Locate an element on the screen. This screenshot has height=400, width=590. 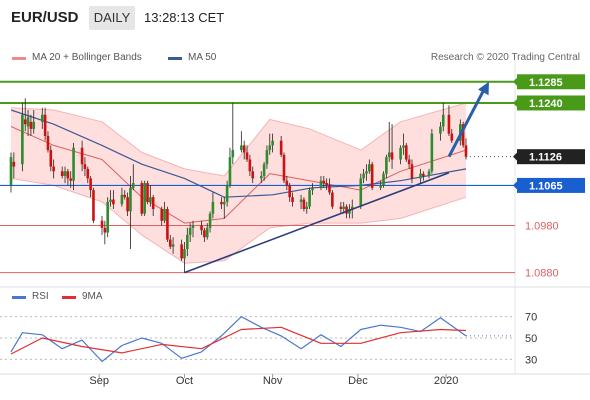
timeframe-badge: DAILY is located at coordinates (112, 18).